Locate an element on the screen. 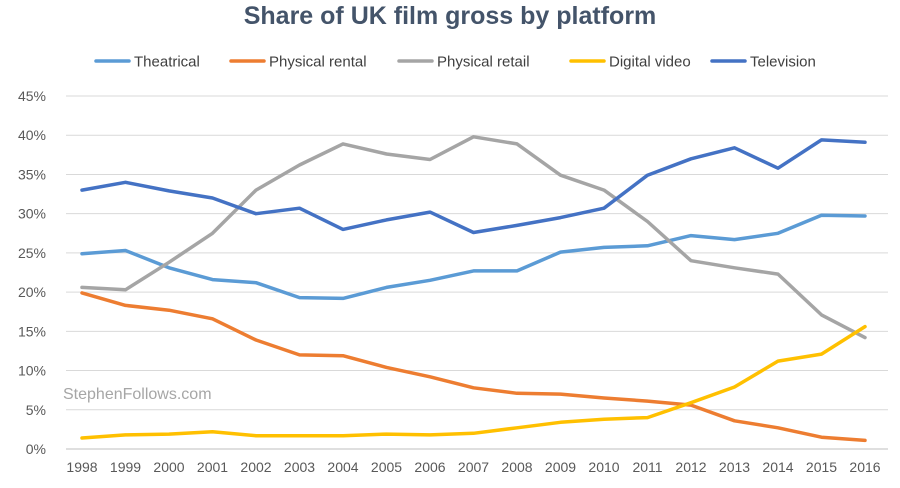 The image size is (900, 488). legend-label-digital-video: Digital video is located at coordinates (650, 62).